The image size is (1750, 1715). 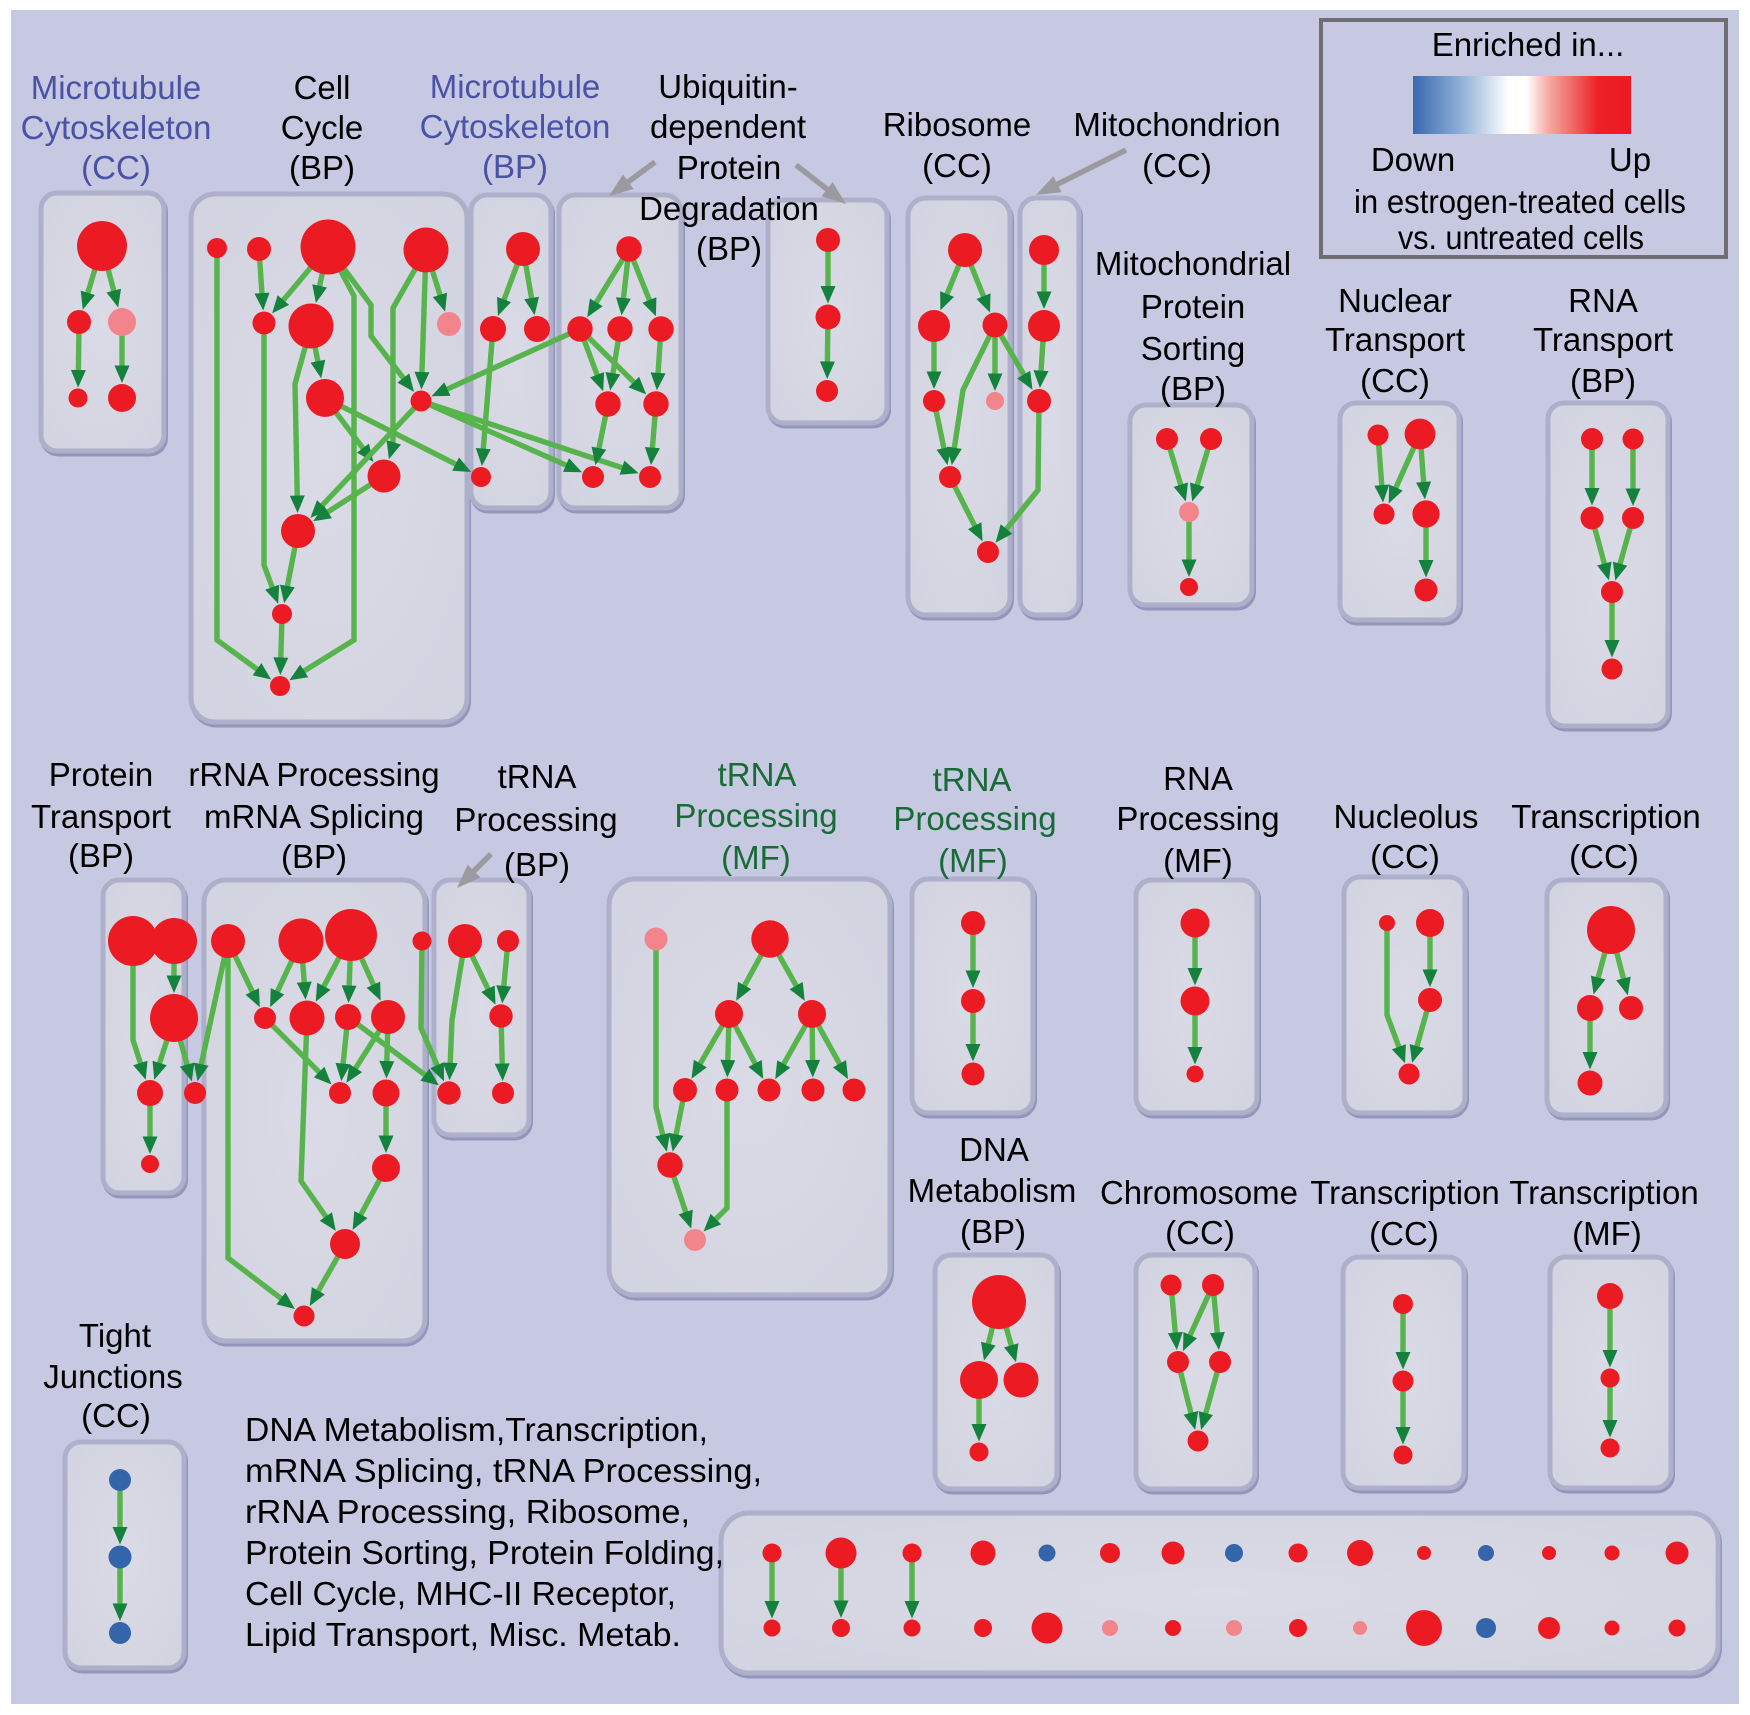 What do you see at coordinates (1395, 300) in the screenshot?
I see `svg-text: Nuclear` at bounding box center [1395, 300].